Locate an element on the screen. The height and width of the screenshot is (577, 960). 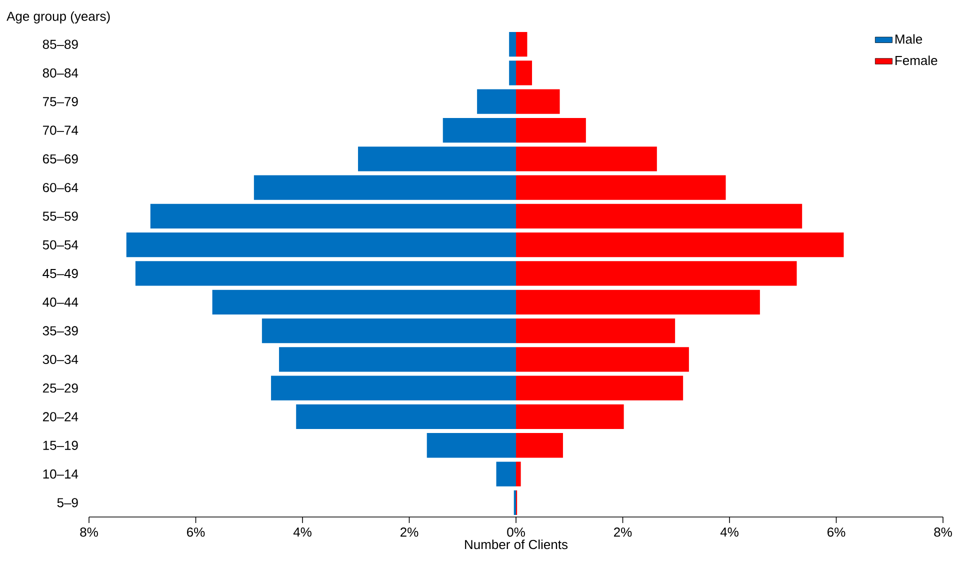
y-tick-label: 30–34 is located at coordinates (60, 359).